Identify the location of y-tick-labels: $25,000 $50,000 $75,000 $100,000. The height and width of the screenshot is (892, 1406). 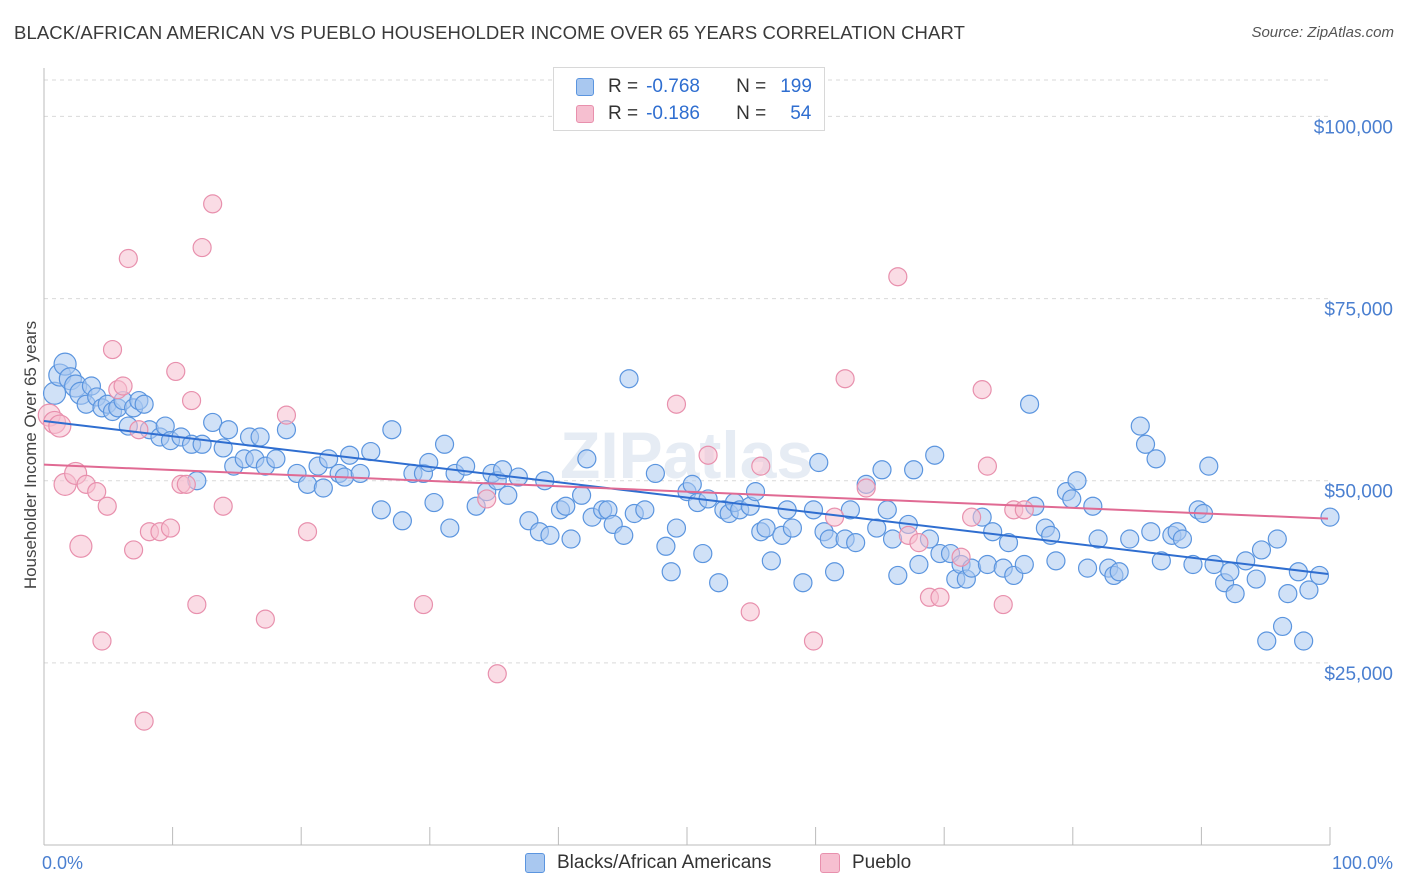
(1353, 400).